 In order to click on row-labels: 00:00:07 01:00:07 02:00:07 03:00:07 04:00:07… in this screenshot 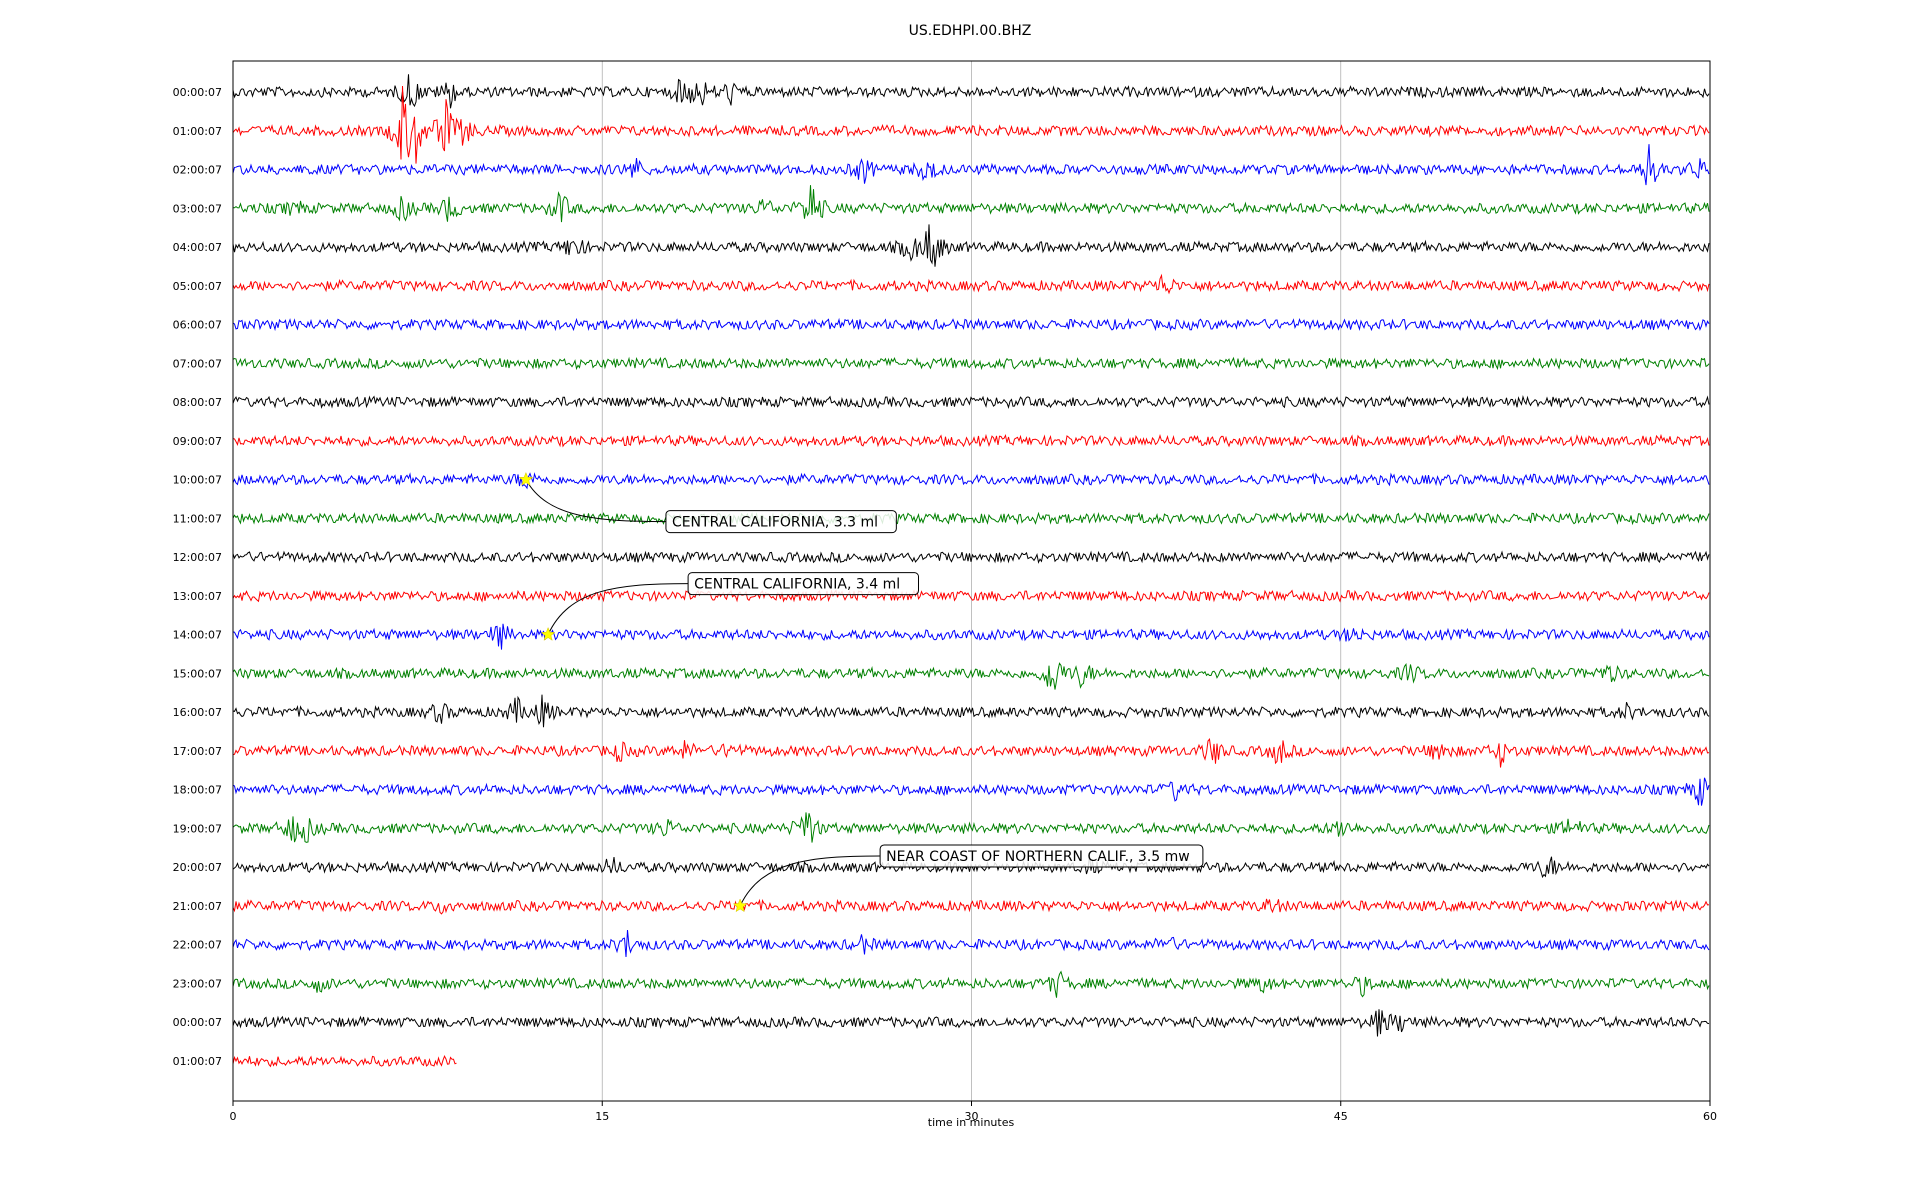, I will do `click(197, 577)`.